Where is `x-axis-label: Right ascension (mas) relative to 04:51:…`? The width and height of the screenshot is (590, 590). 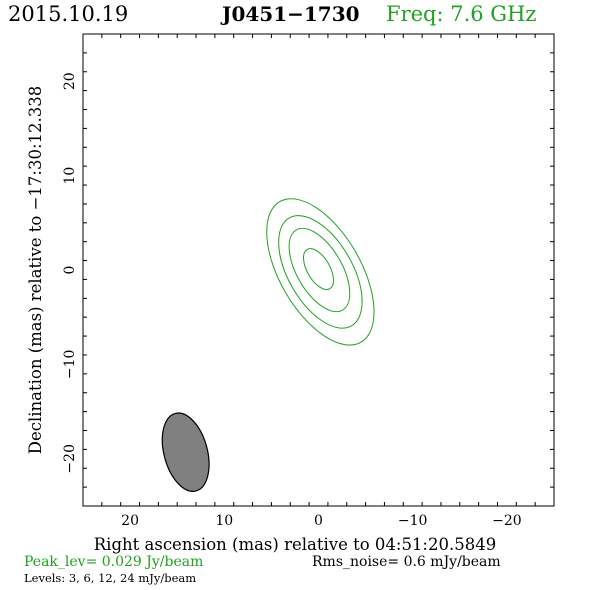 x-axis-label: Right ascension (mas) relative to 04:51:… is located at coordinates (295, 544).